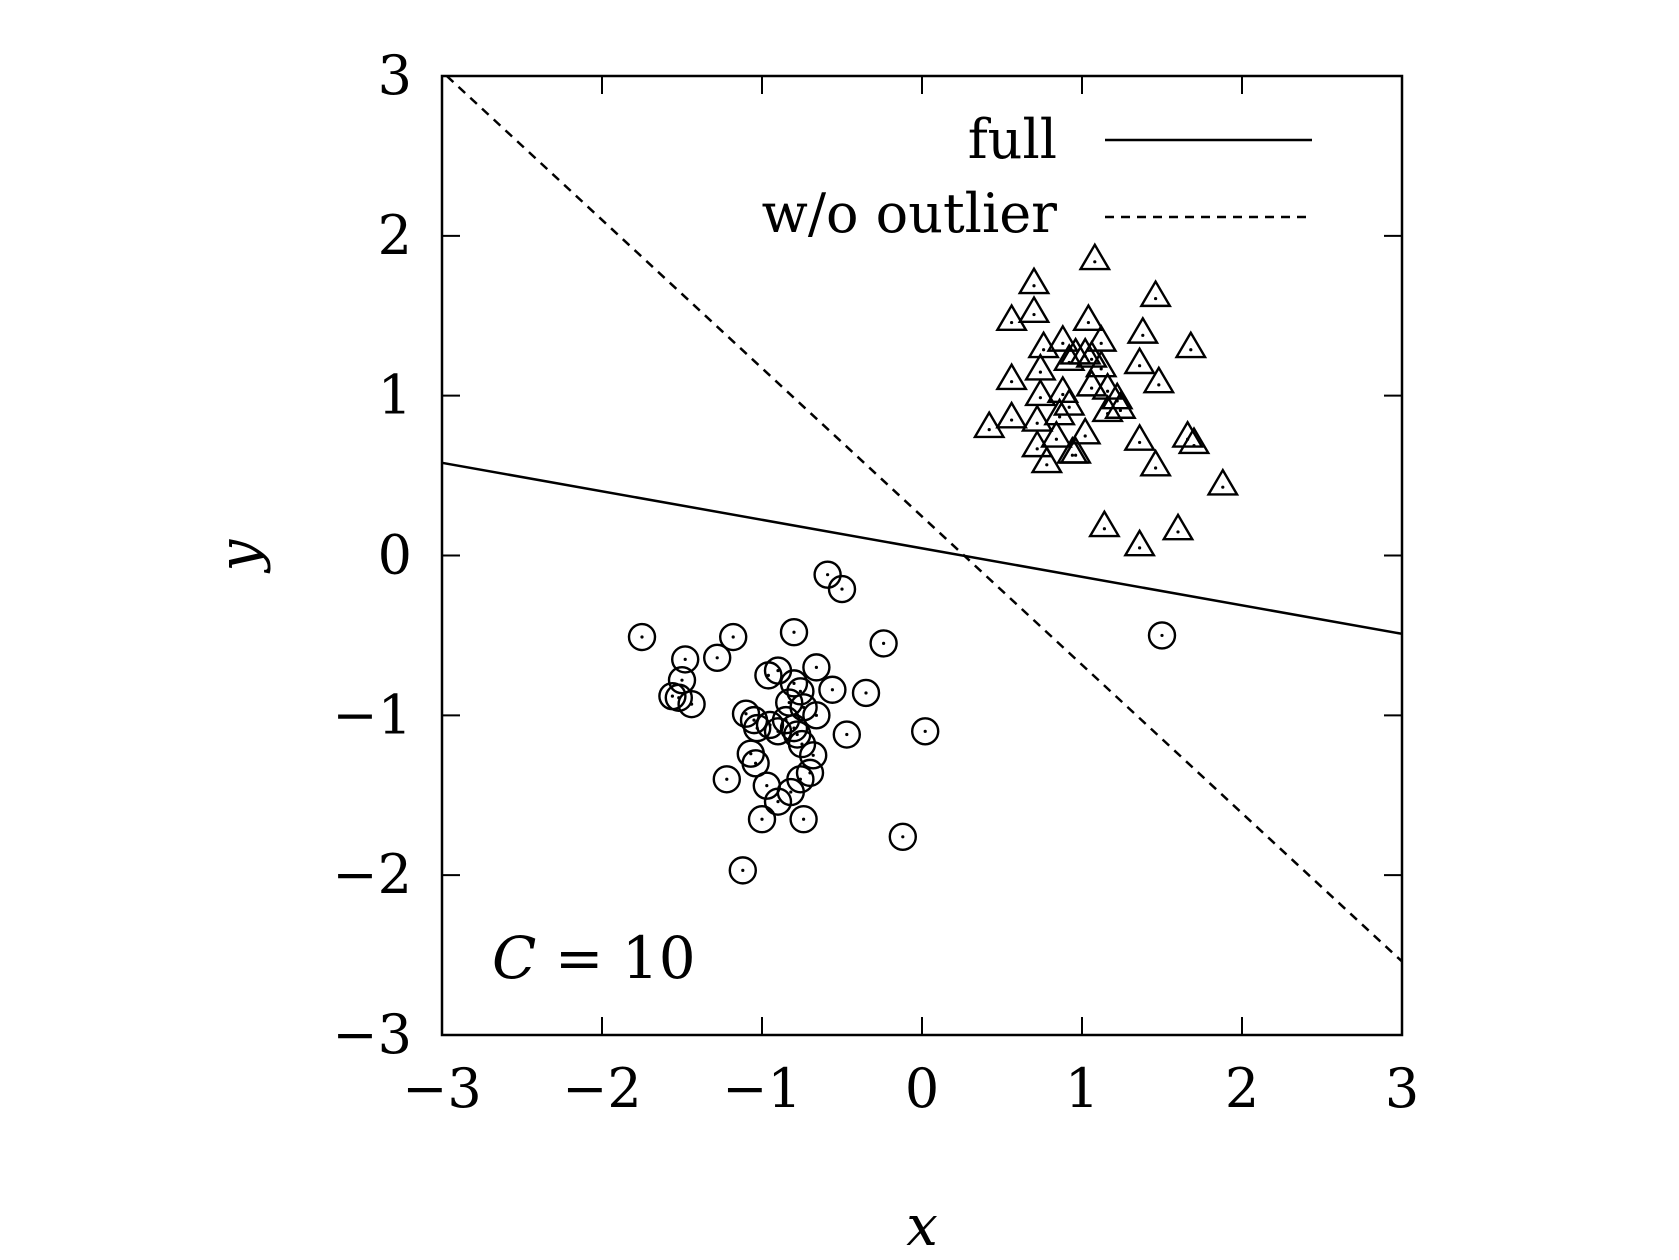  What do you see at coordinates (372, 714) in the screenshot?
I see `y-tick-label: −1` at bounding box center [372, 714].